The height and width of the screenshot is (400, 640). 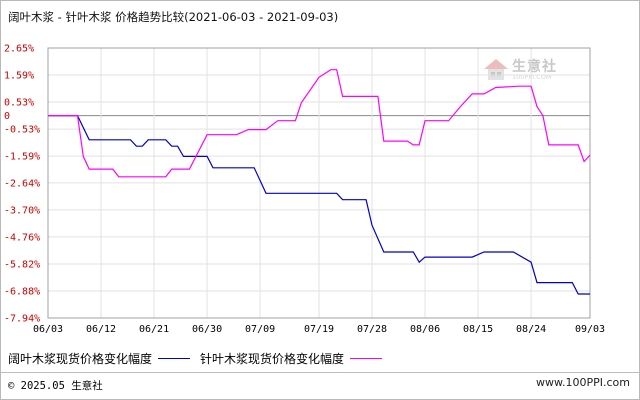 I want to click on legend: 阔叶木浆现货价格变化幅度 针叶木浆现货价格变化幅度, so click(x=200, y=358).